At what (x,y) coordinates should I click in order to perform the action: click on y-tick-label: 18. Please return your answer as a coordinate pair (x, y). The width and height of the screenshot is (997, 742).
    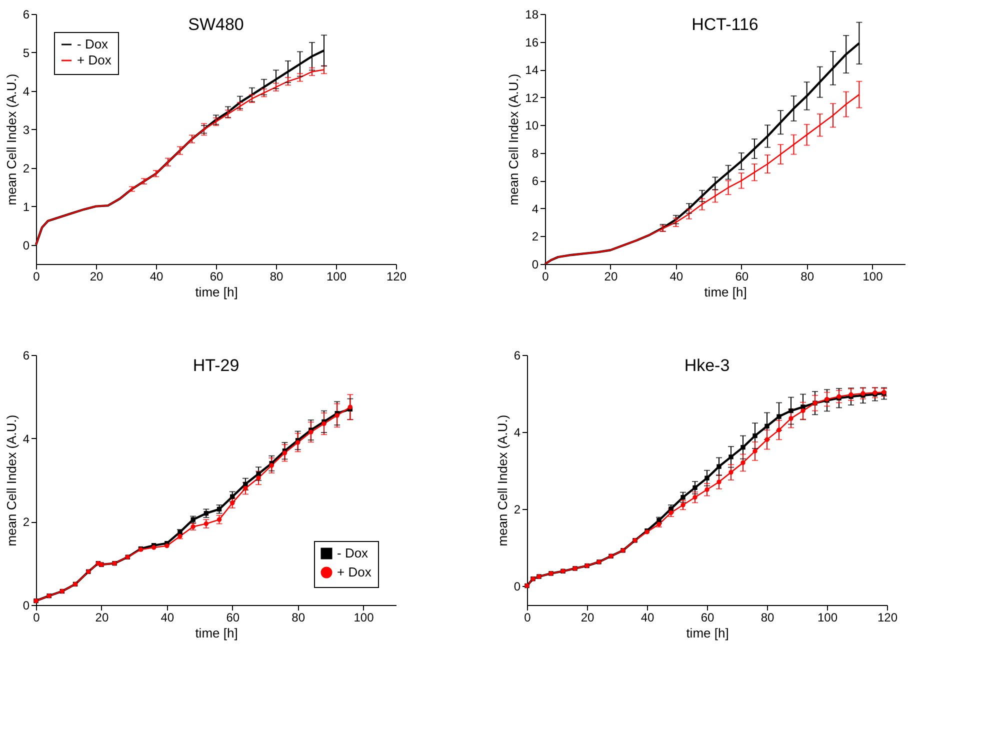
    Looking at the image, I should click on (532, 15).